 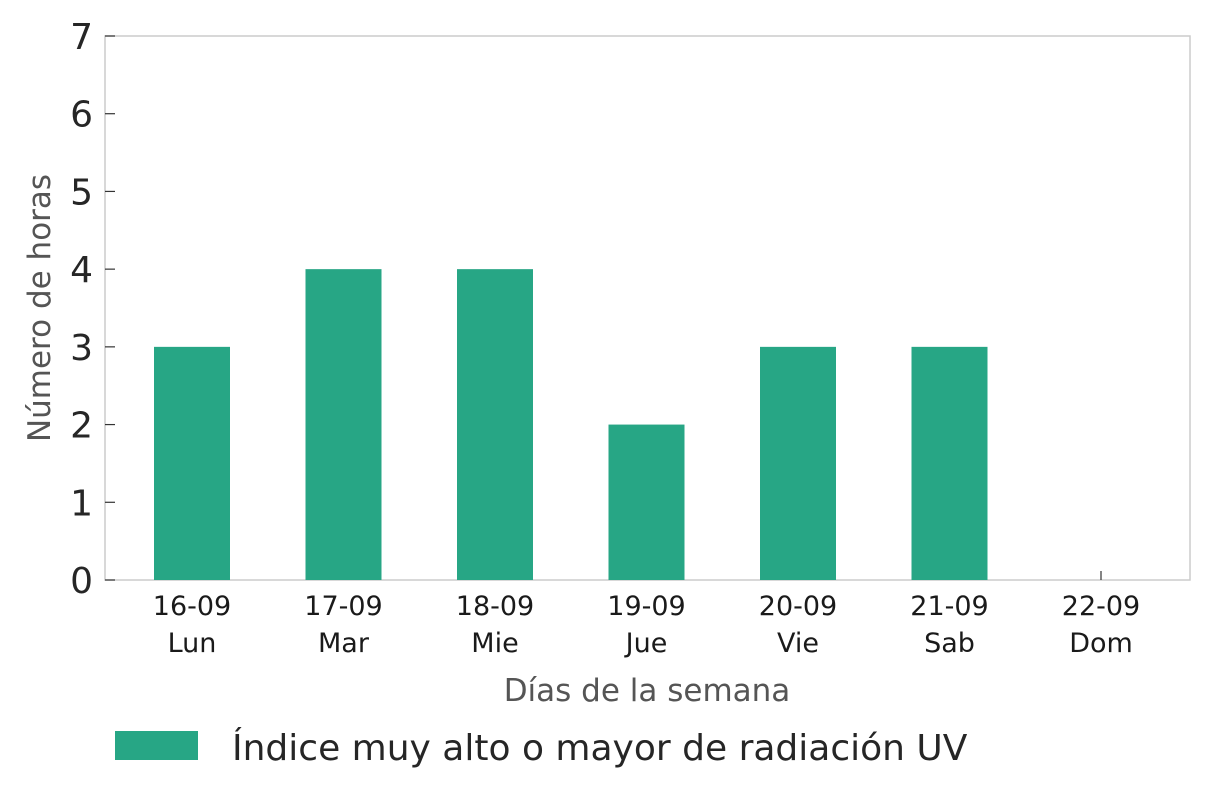 What do you see at coordinates (1101, 643) in the screenshot?
I see `x-tick-label-day: Dom` at bounding box center [1101, 643].